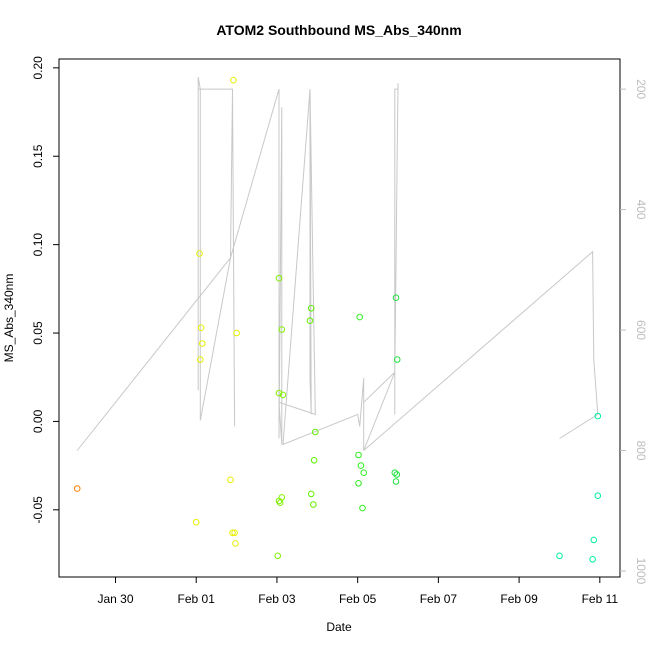 This screenshot has height=650, width=650. I want to click on y-tick-label-5: 0.20, so click(38, 68).